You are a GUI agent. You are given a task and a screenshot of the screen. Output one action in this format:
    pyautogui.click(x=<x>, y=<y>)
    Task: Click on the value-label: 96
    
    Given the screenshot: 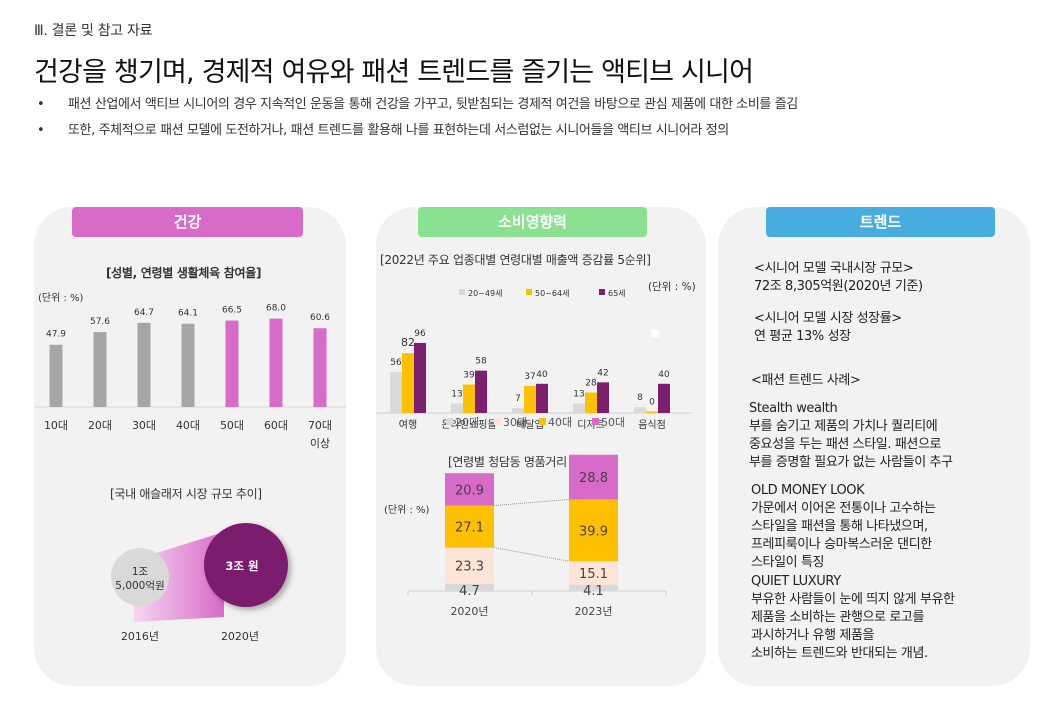 What is the action you would take?
    pyautogui.click(x=420, y=334)
    